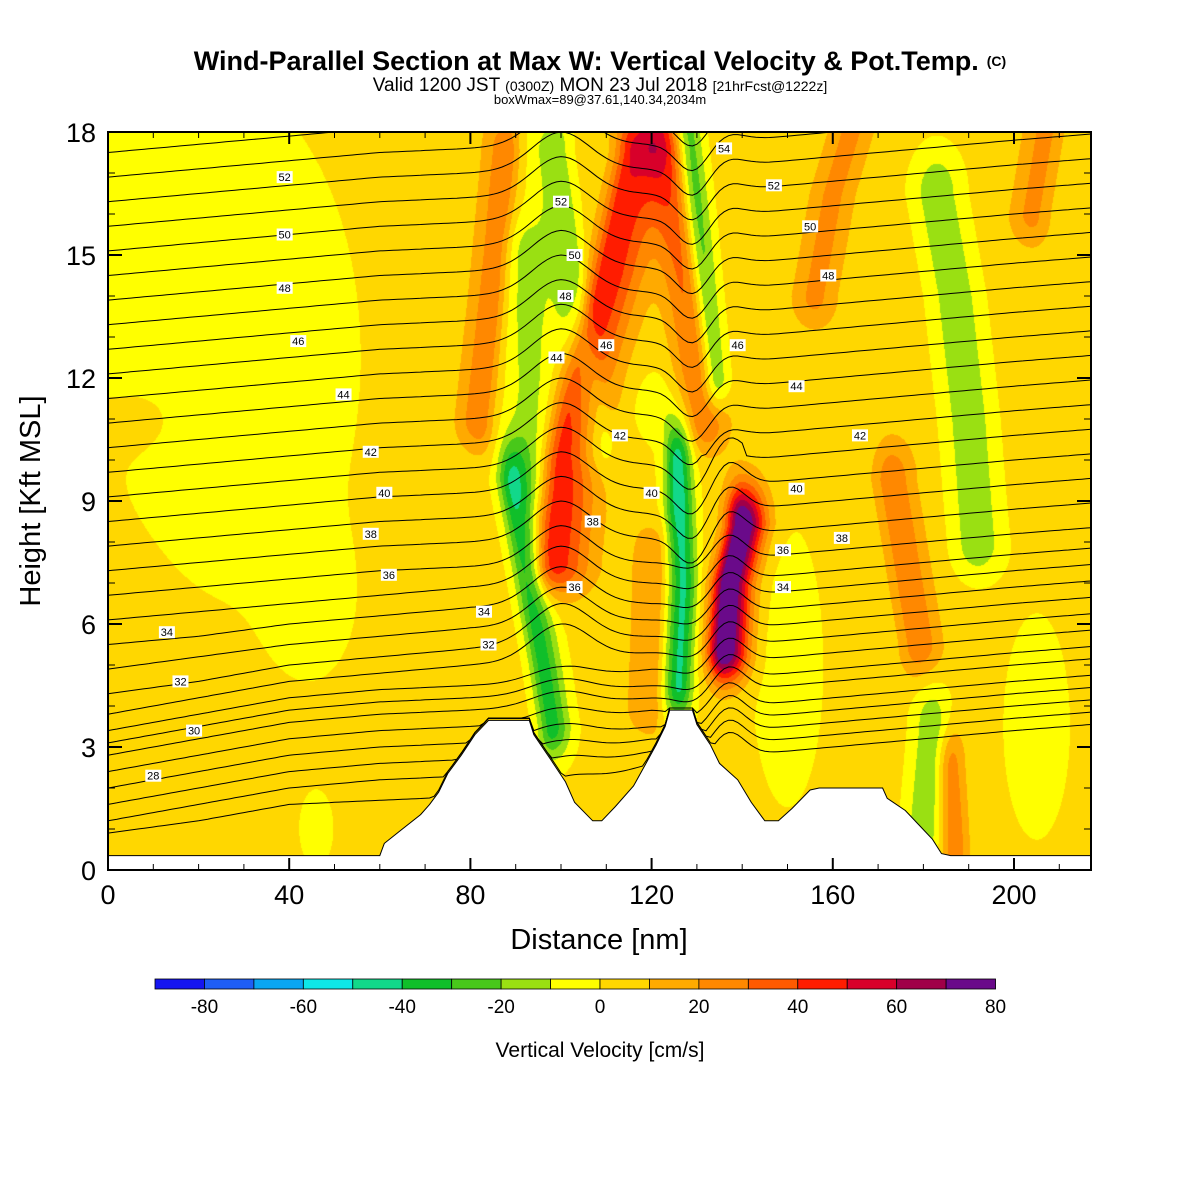 The width and height of the screenshot is (1200, 1200). I want to click on x-tick-label: 200, so click(1013, 895).